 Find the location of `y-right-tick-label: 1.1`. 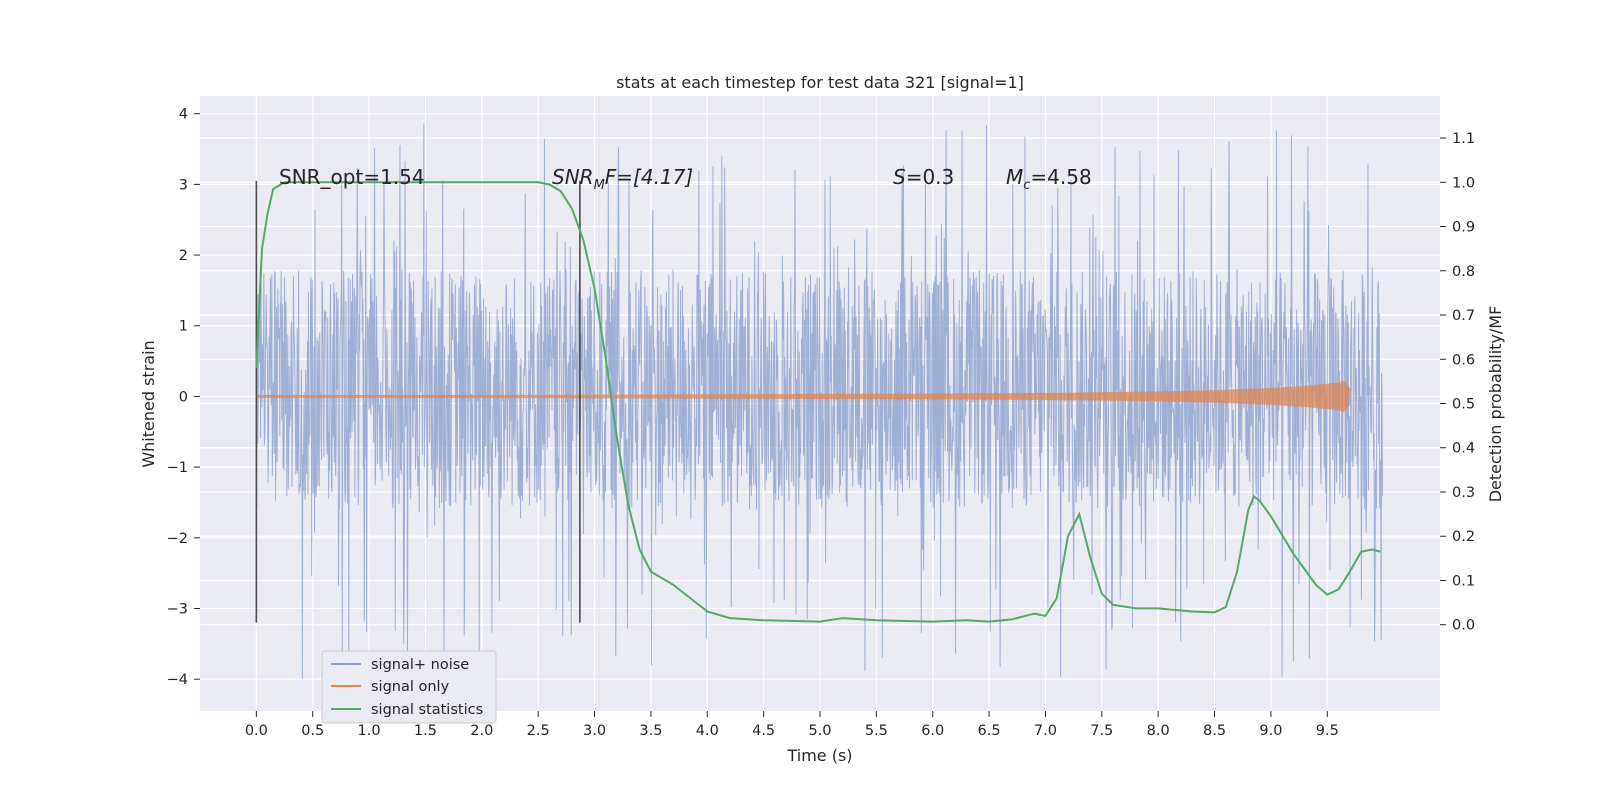

y-right-tick-label: 1.1 is located at coordinates (1463, 139).